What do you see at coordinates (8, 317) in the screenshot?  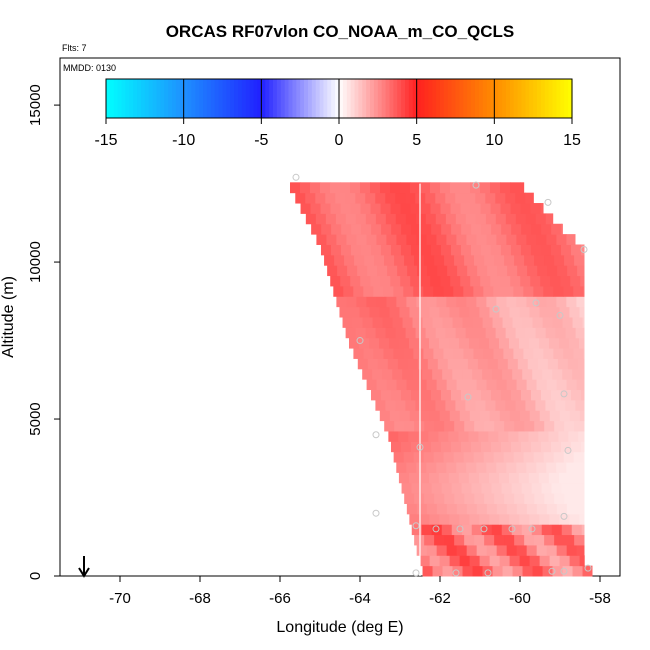 I see `y-axis-label: Altitude (m)` at bounding box center [8, 317].